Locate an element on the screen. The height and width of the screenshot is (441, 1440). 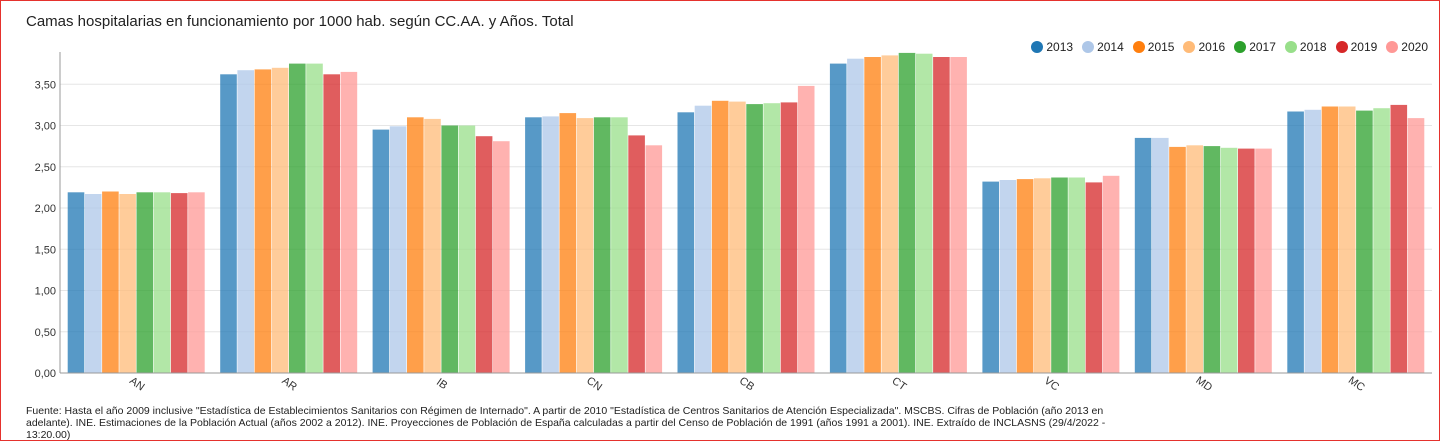
bar-MC-2019 is located at coordinates (1399, 239).